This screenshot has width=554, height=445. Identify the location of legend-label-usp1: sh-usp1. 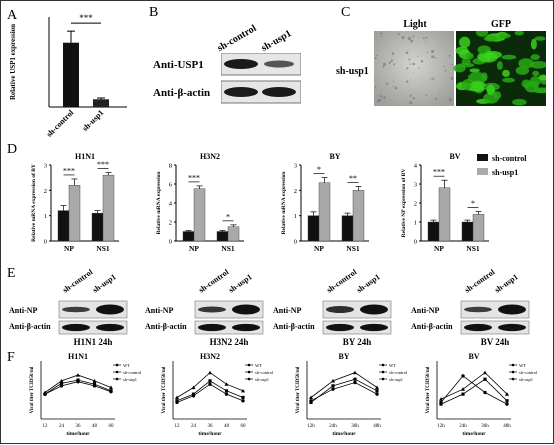
(505, 172).